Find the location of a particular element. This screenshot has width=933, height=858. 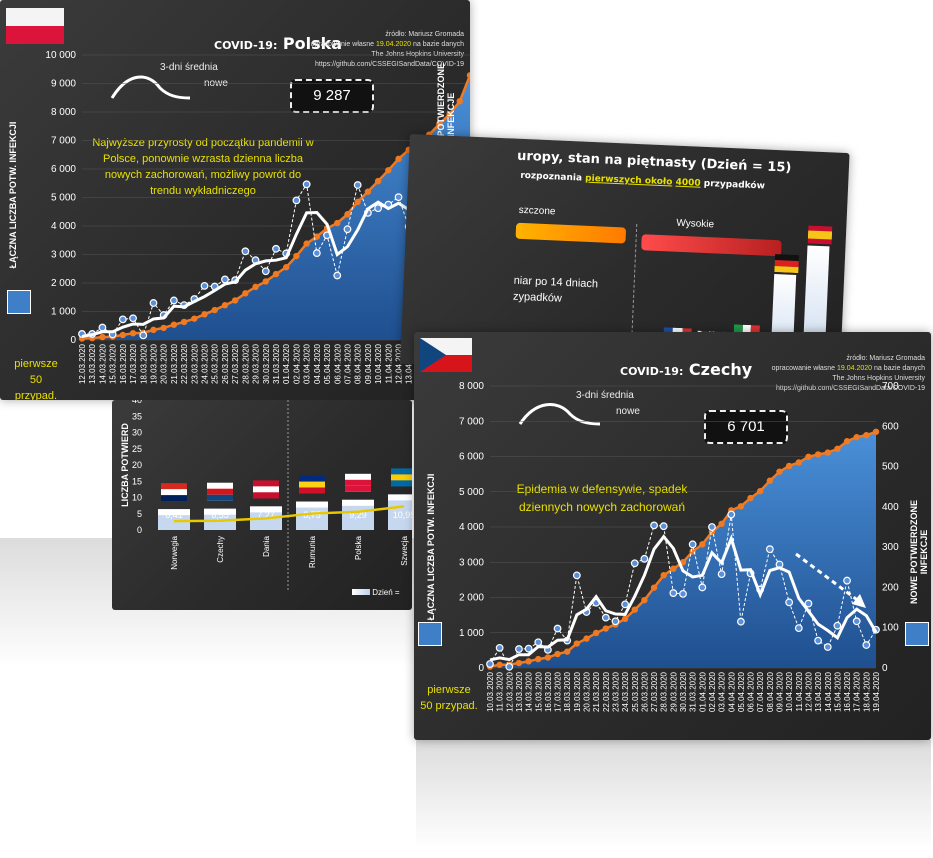

polska-xtick: 13.03.2020 is located at coordinates (92, 363).